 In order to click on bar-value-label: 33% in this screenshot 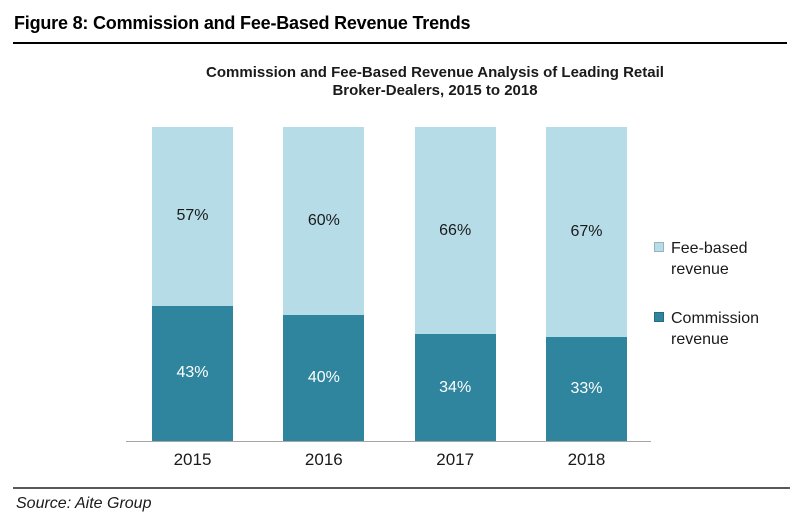, I will do `click(586, 389)`.